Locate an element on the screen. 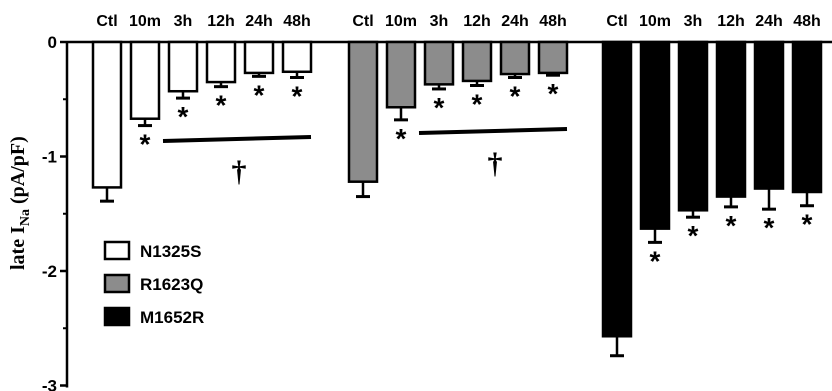 This screenshot has width=832, height=391. y-axis-title-subscript: Na is located at coordinates (25, 217).